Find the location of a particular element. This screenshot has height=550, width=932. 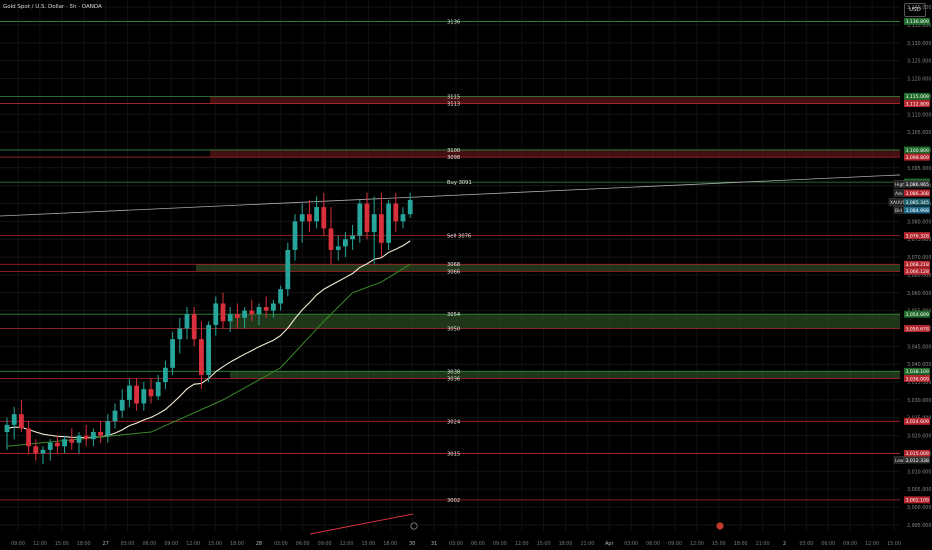

price-tag-label: 3,012.338 is located at coordinates (917, 461).